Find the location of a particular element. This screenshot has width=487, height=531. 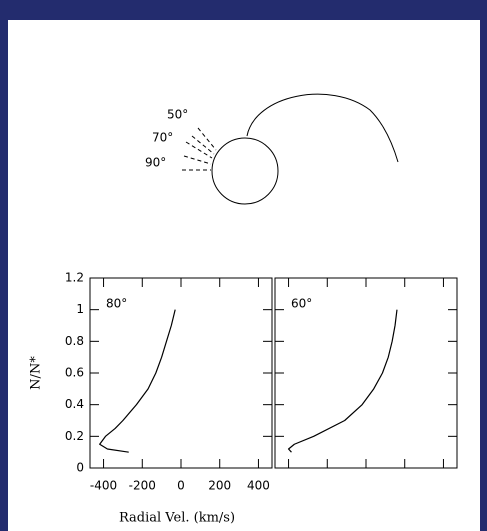

y-tick-label: 0 is located at coordinates (80, 468).